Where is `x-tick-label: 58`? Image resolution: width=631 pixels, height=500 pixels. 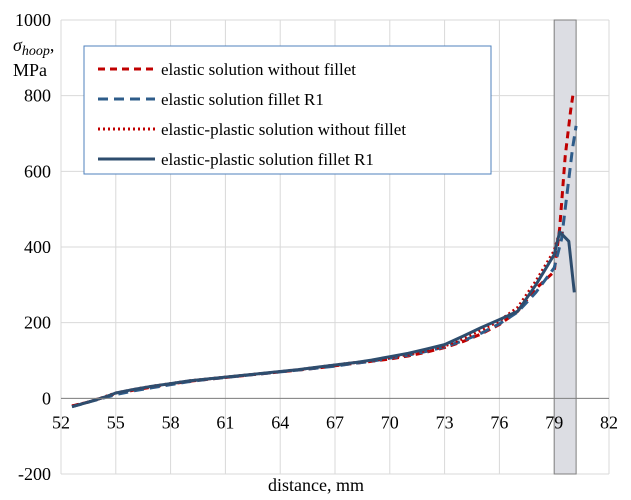
x-tick-label: 58 is located at coordinates (171, 422).